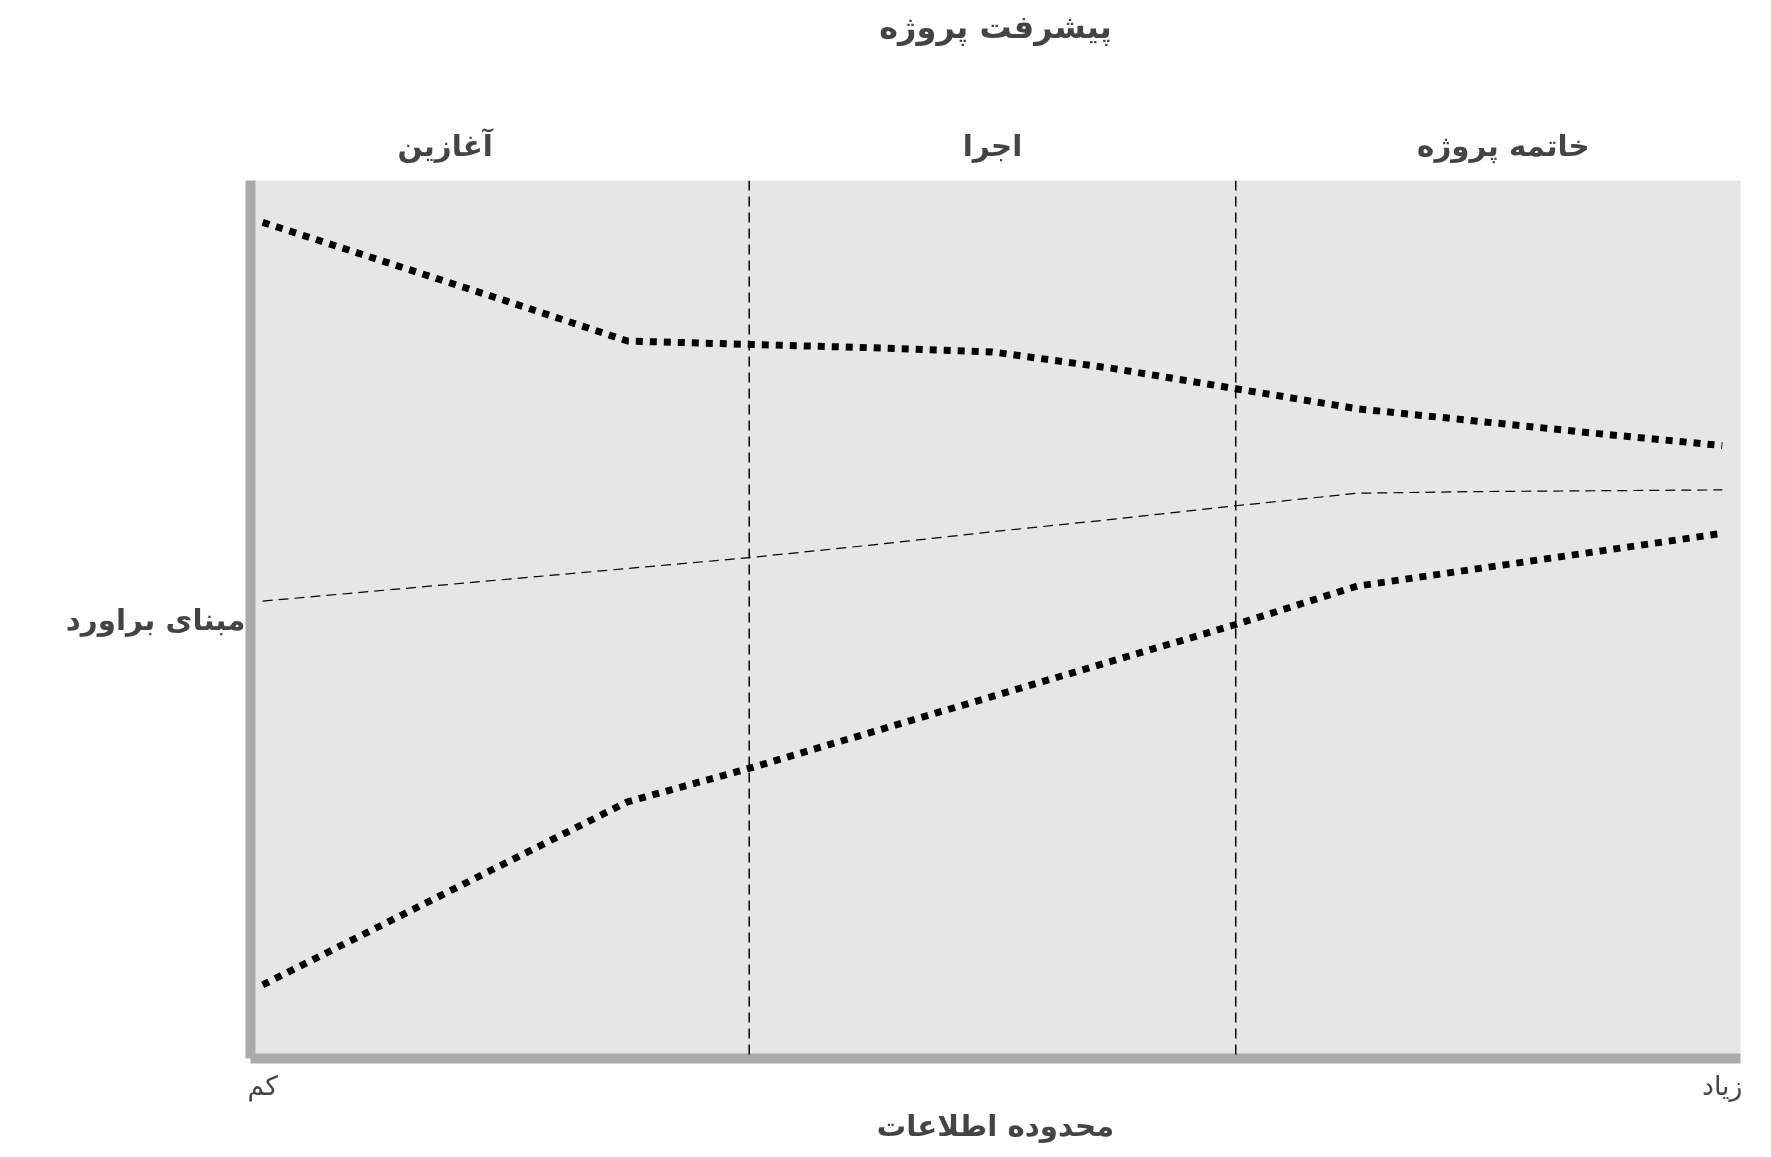 The image size is (1771, 1157). I want to click on x-axis-title: محدوده اطلاعات, so click(995, 1125).